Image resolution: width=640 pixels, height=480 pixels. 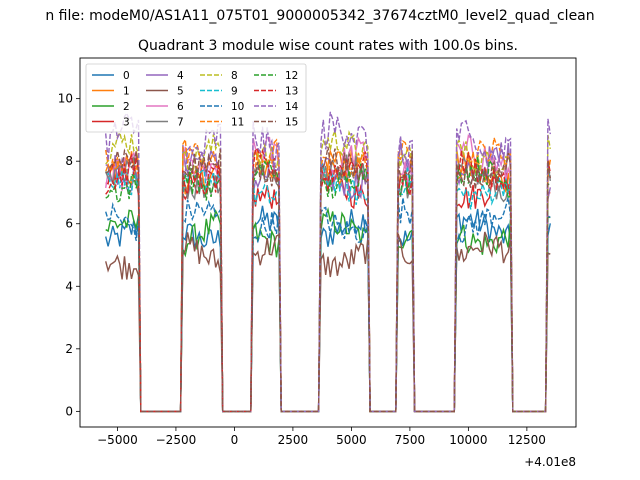 What do you see at coordinates (291, 123) in the screenshot?
I see `legend-label-15: 15` at bounding box center [291, 123].